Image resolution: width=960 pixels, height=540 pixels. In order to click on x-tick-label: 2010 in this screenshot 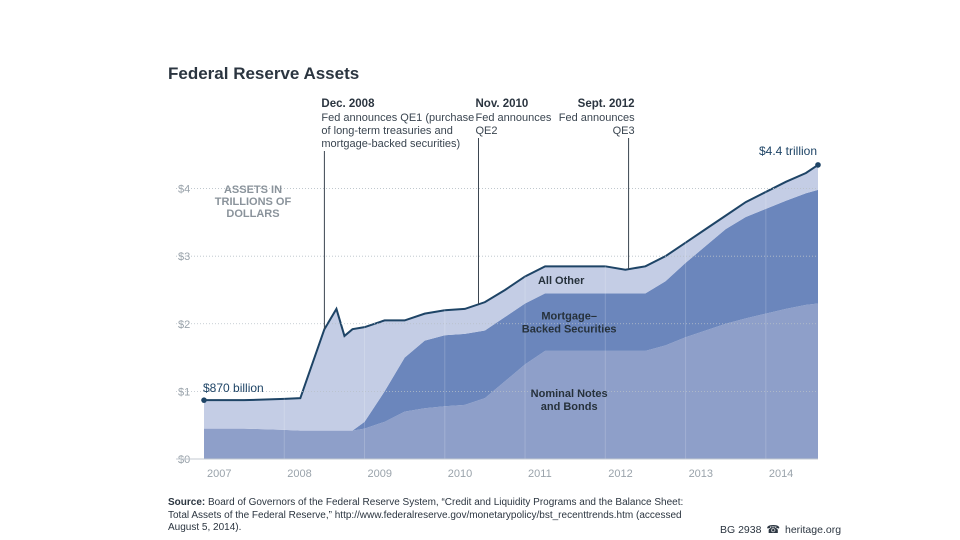, I will do `click(460, 474)`.